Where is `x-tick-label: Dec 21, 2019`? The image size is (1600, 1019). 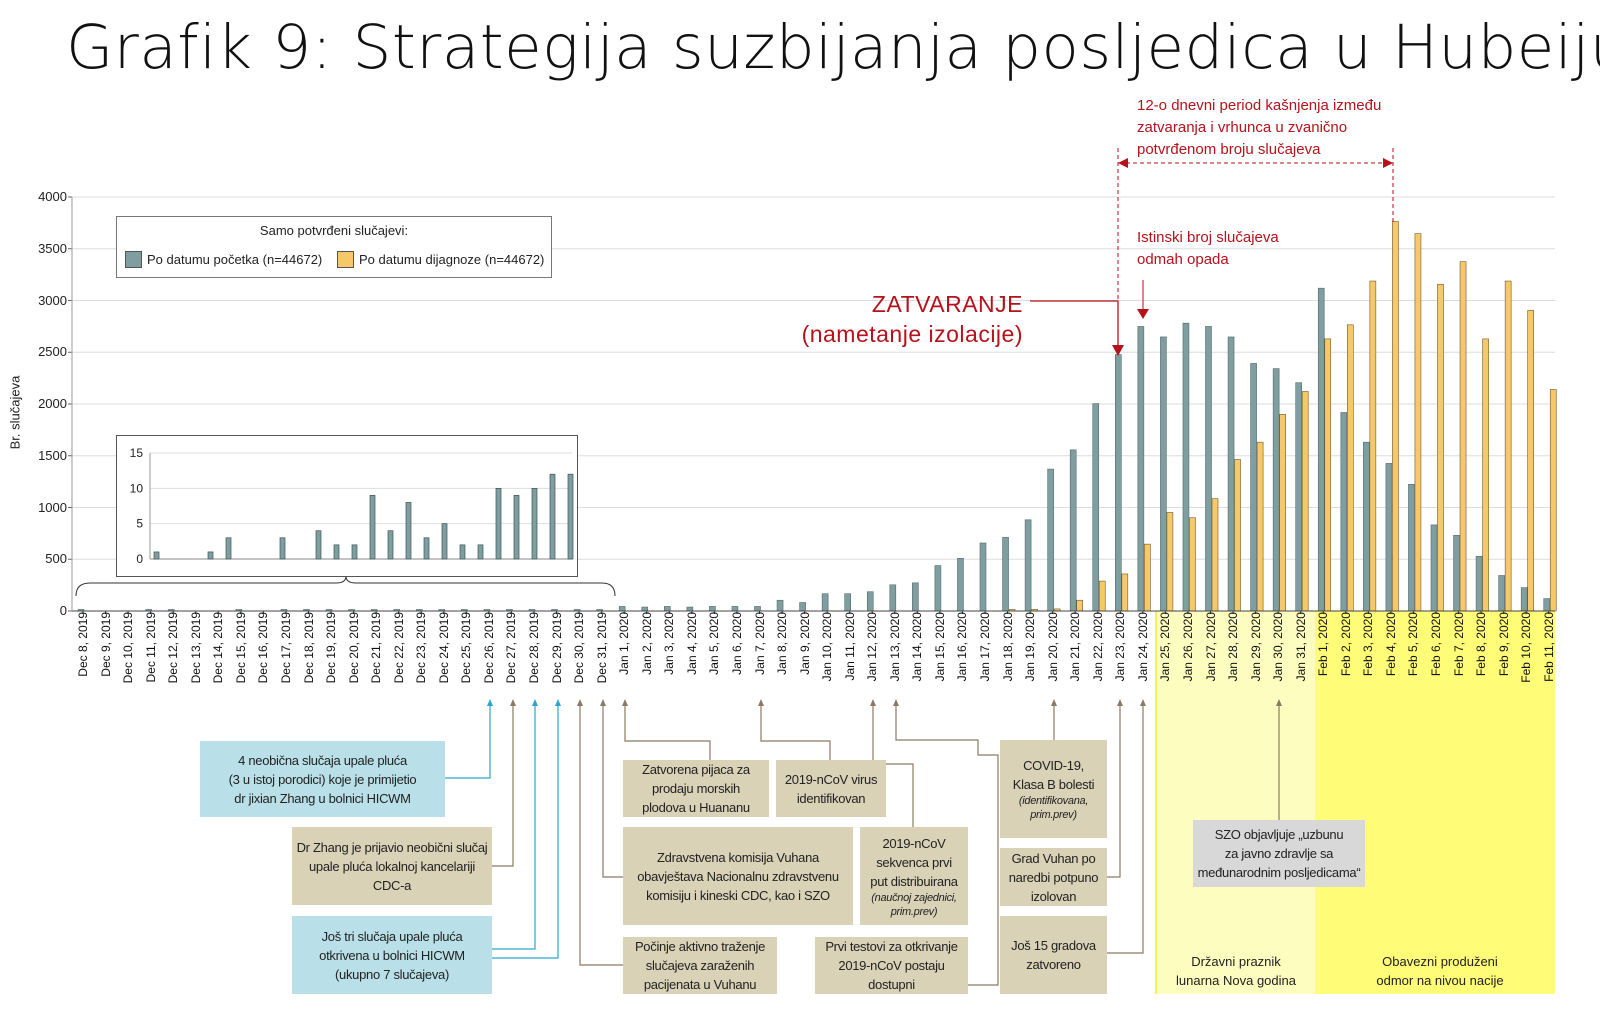
x-tick-label: Dec 21, 2019 is located at coordinates (376, 648).